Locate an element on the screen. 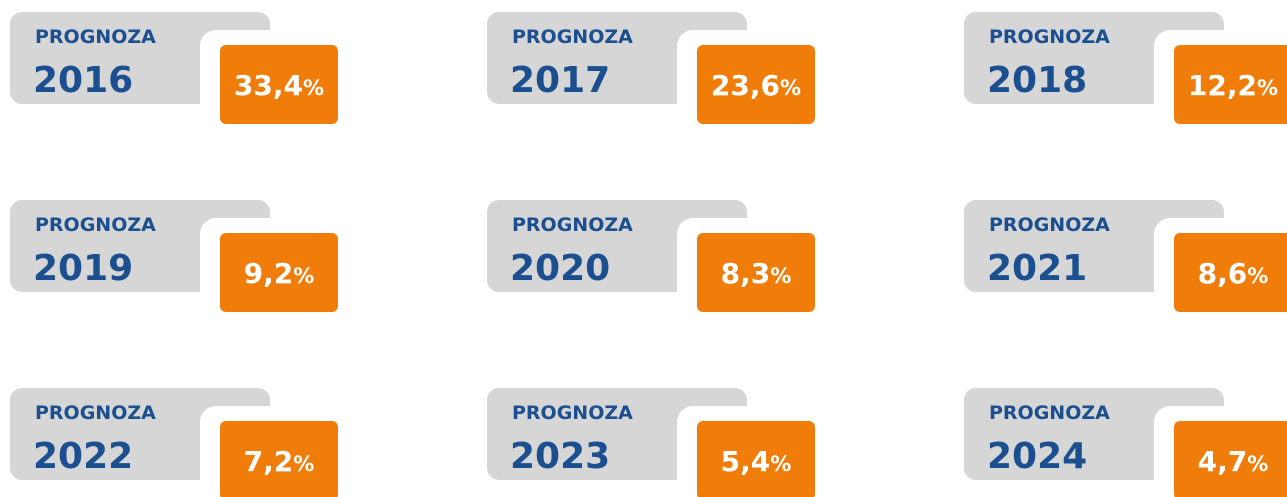 The height and width of the screenshot is (497, 1287). value-number: 5,4 is located at coordinates (746, 461).